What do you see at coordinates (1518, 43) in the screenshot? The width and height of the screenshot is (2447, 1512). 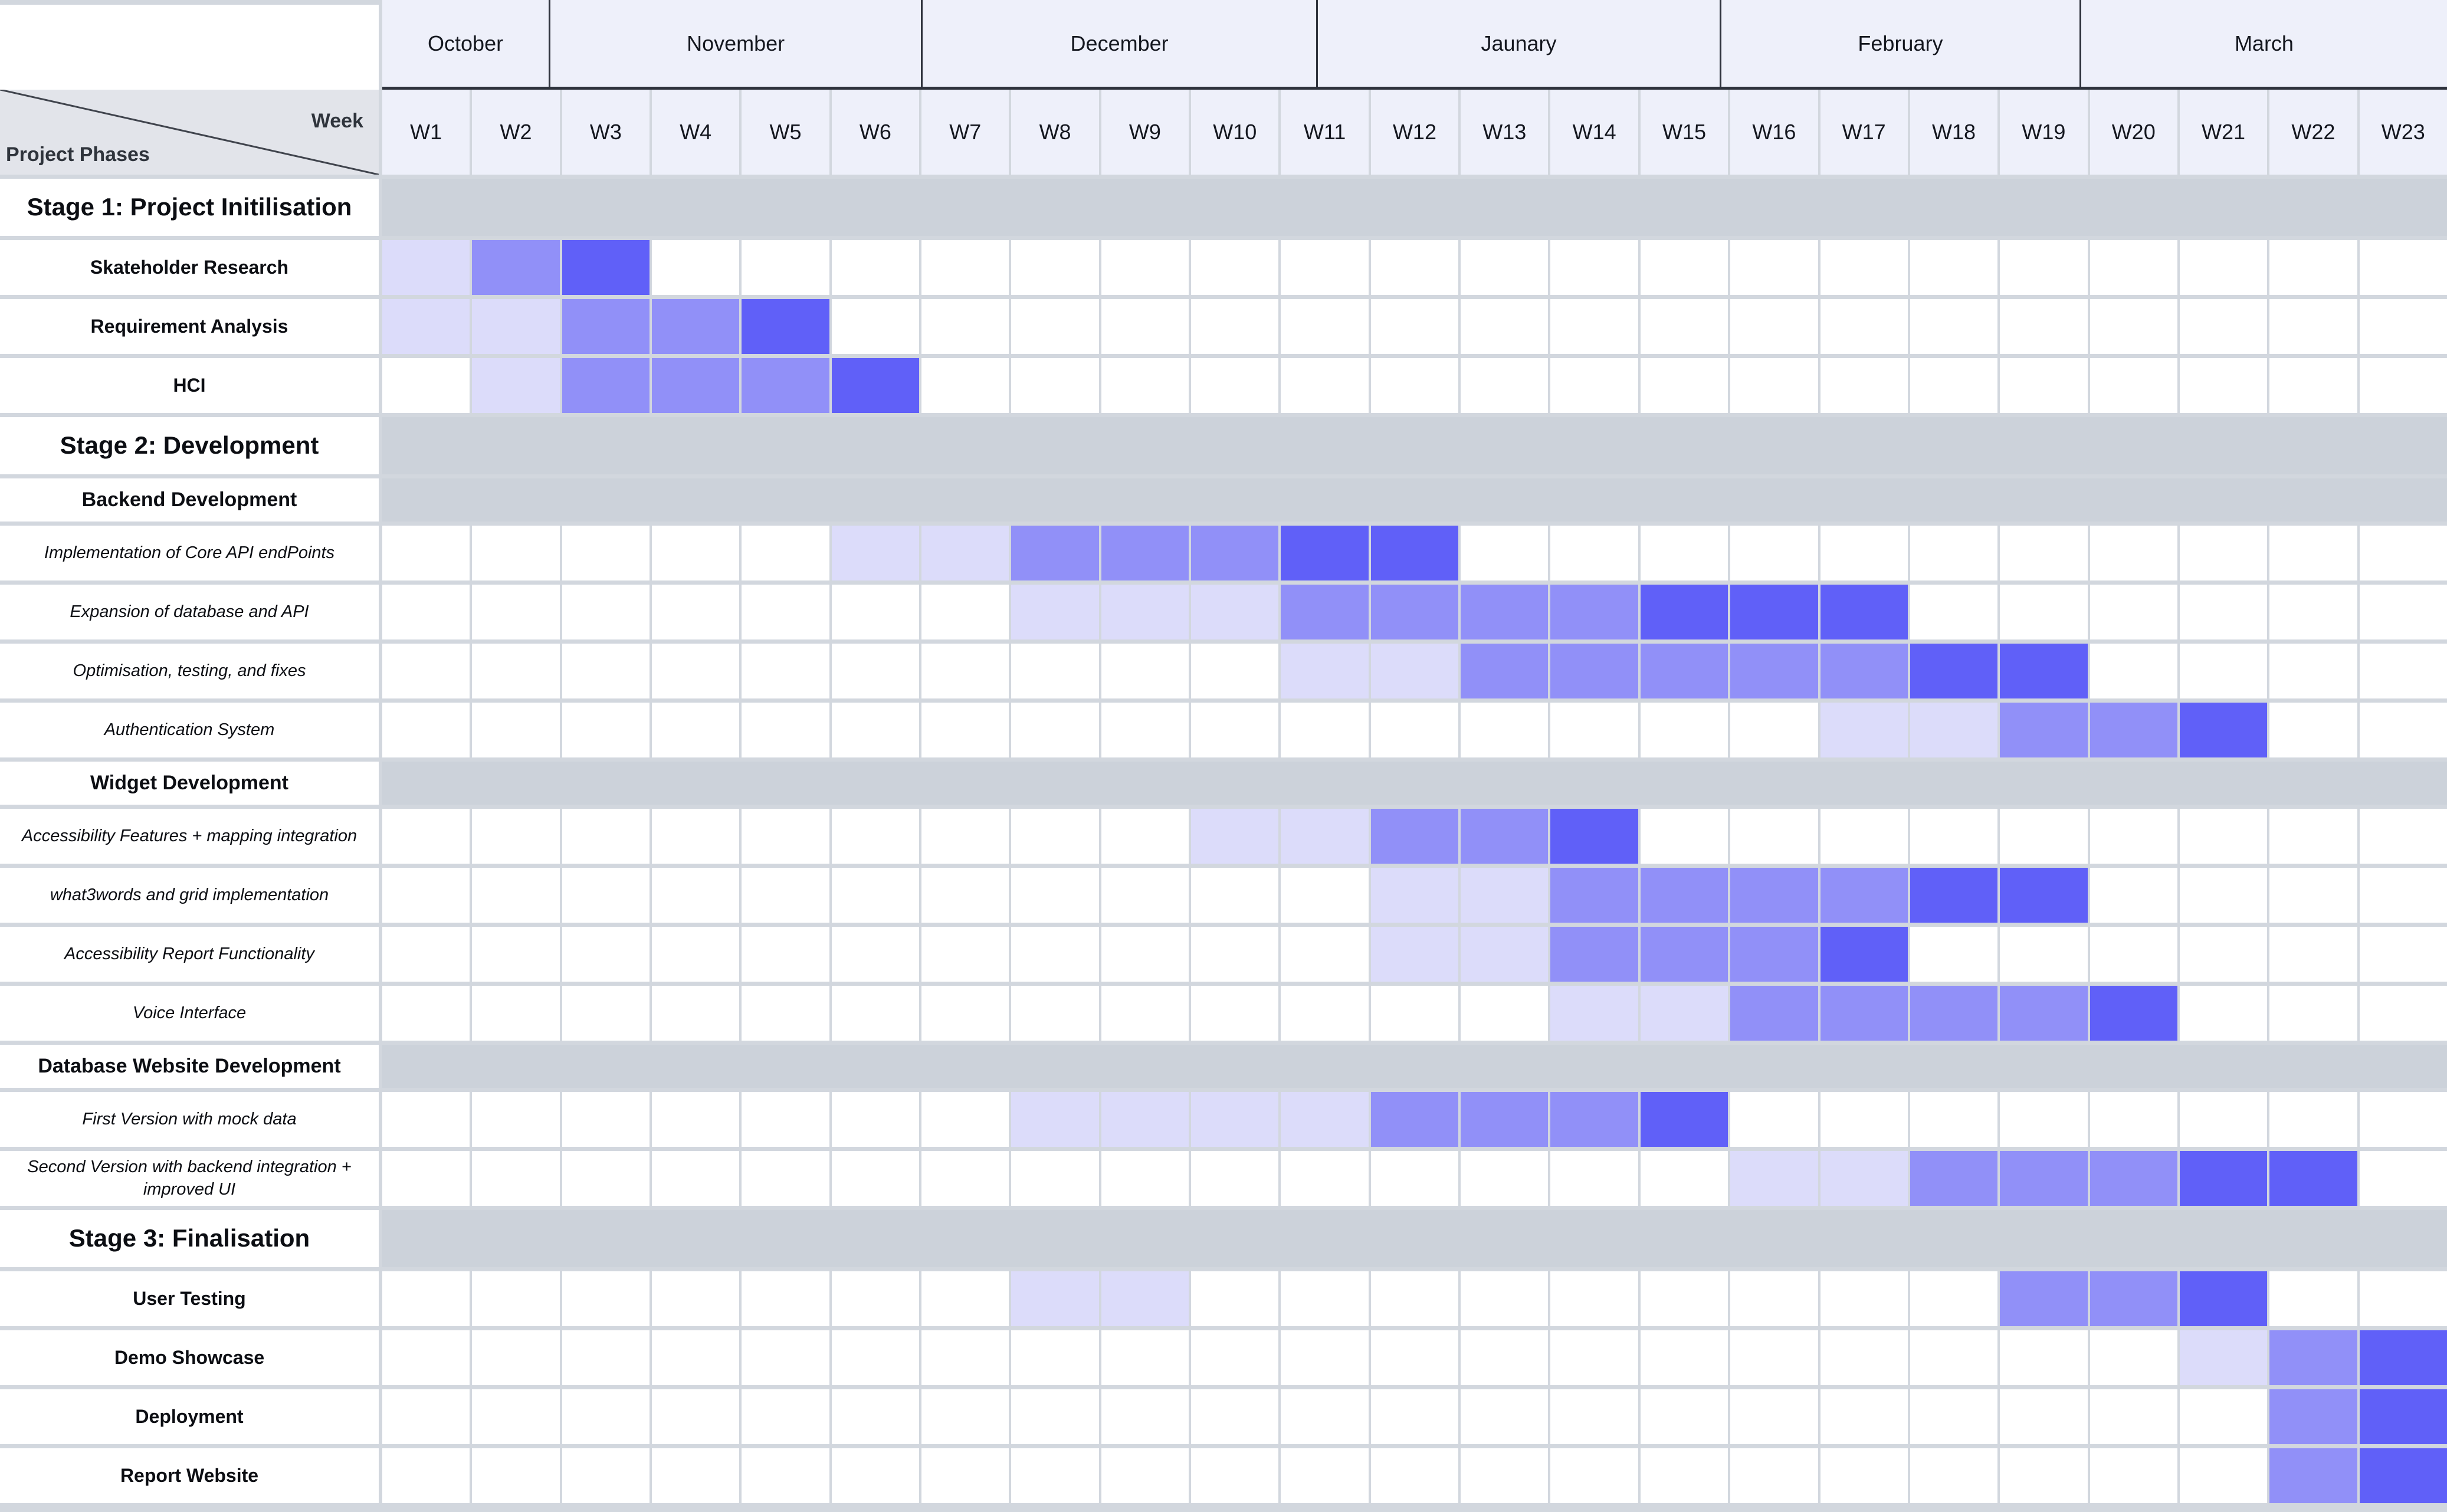 I see `month-header-jaunary: Jaunary` at bounding box center [1518, 43].